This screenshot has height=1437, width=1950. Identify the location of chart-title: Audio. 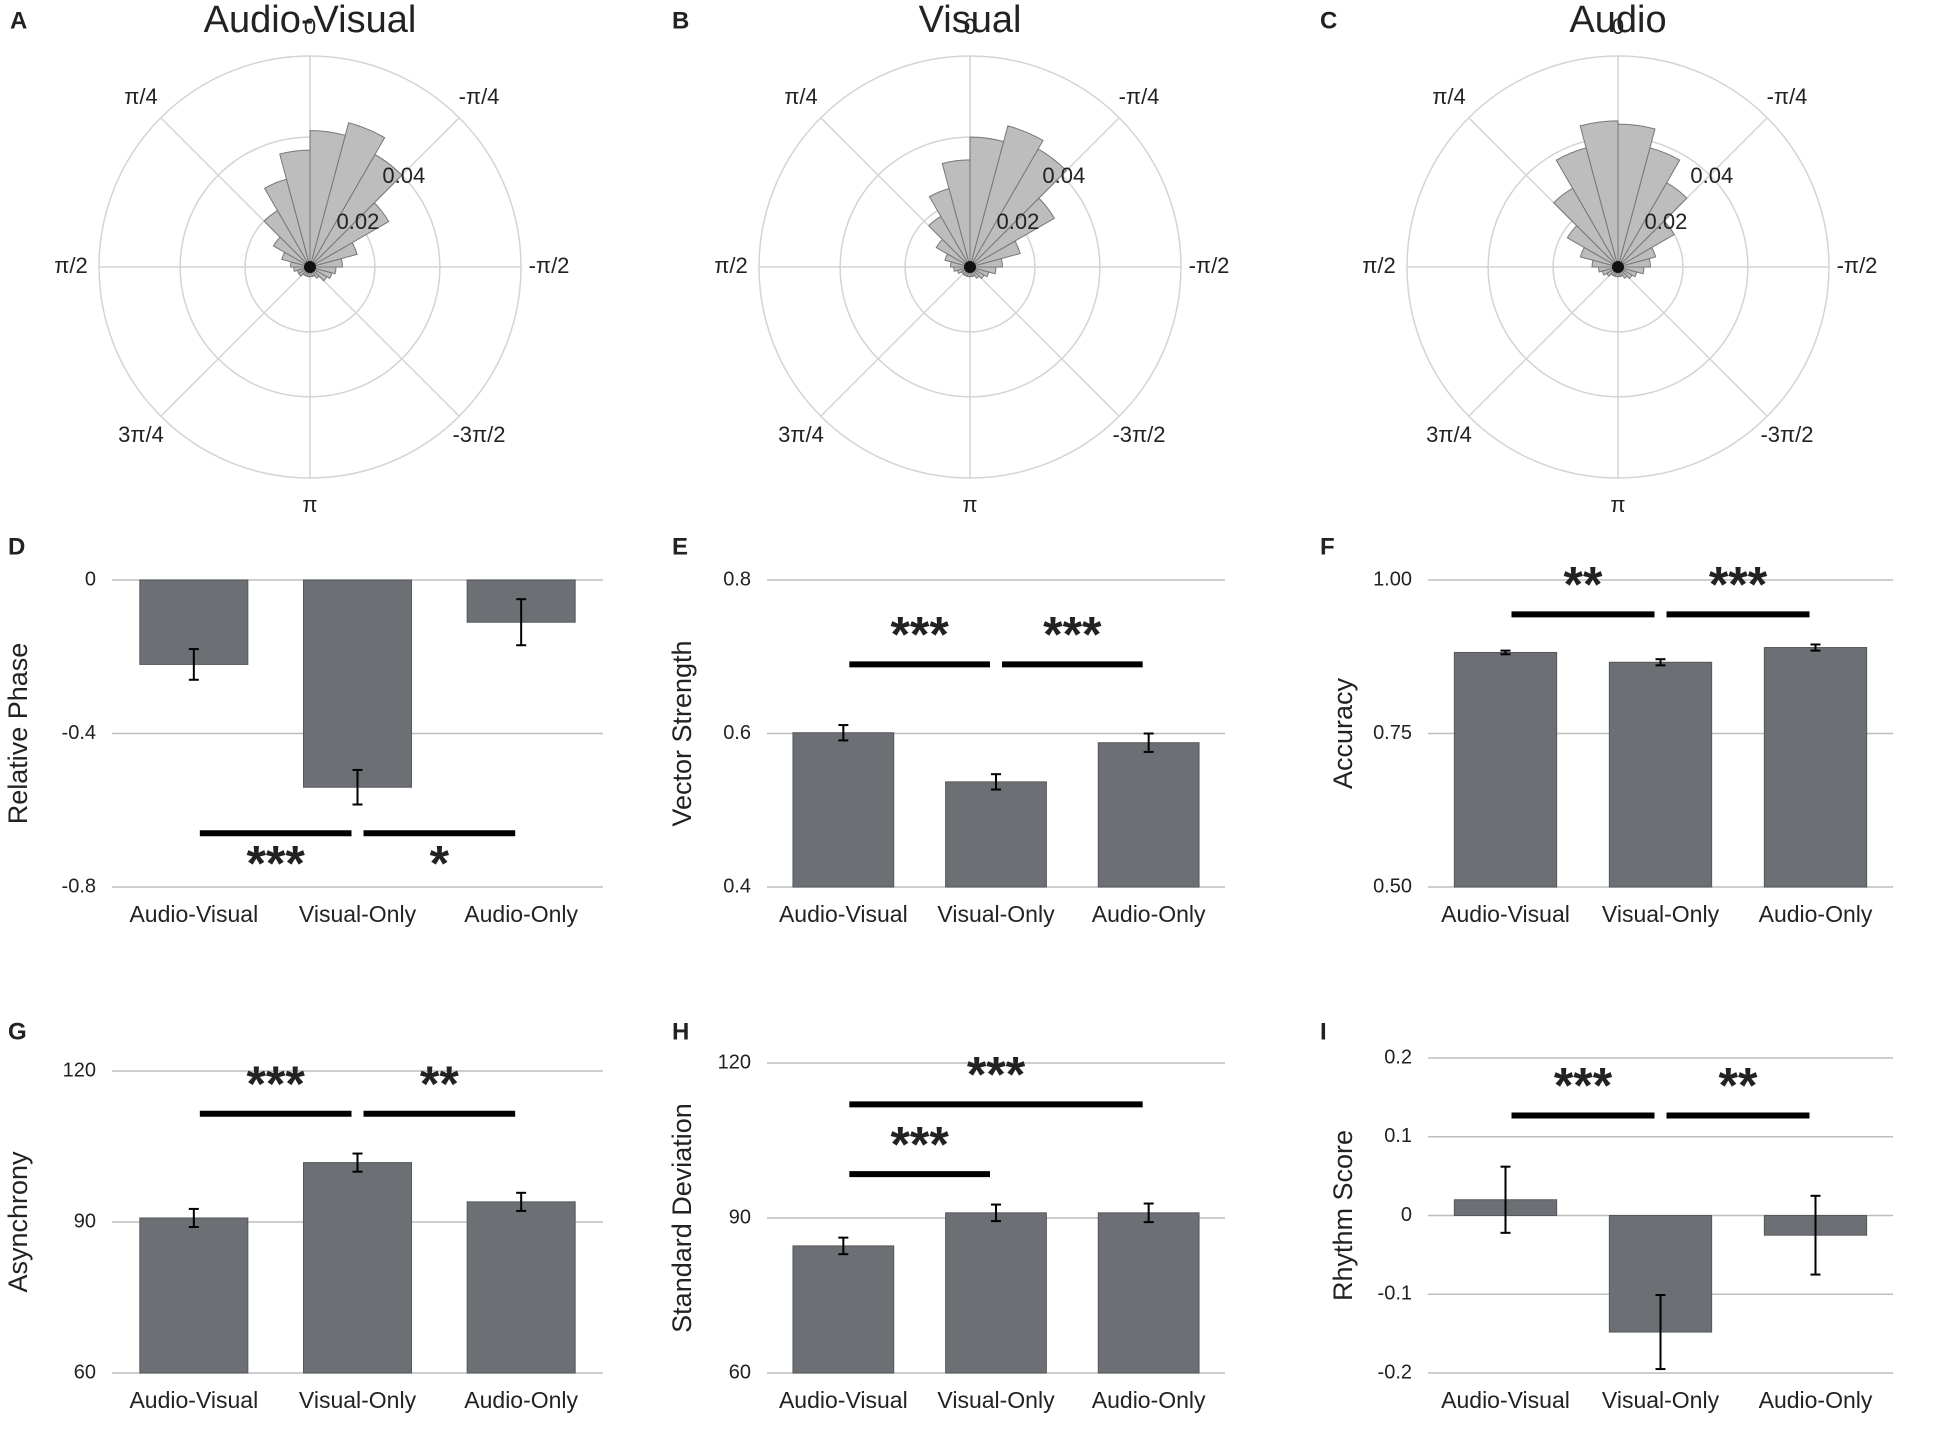
(1617, 20).